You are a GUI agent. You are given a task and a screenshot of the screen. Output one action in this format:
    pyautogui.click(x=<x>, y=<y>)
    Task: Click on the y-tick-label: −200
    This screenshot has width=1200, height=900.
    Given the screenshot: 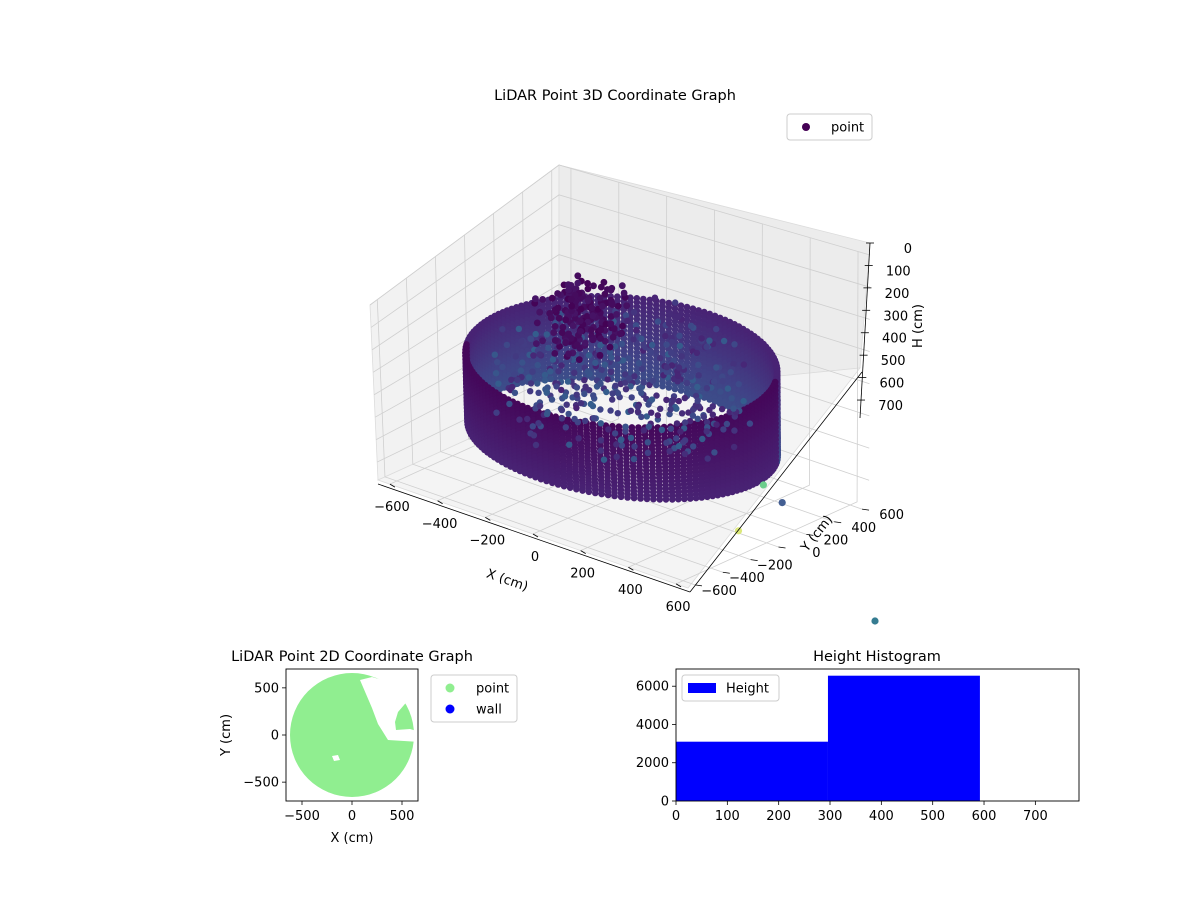 What is the action you would take?
    pyautogui.click(x=775, y=566)
    